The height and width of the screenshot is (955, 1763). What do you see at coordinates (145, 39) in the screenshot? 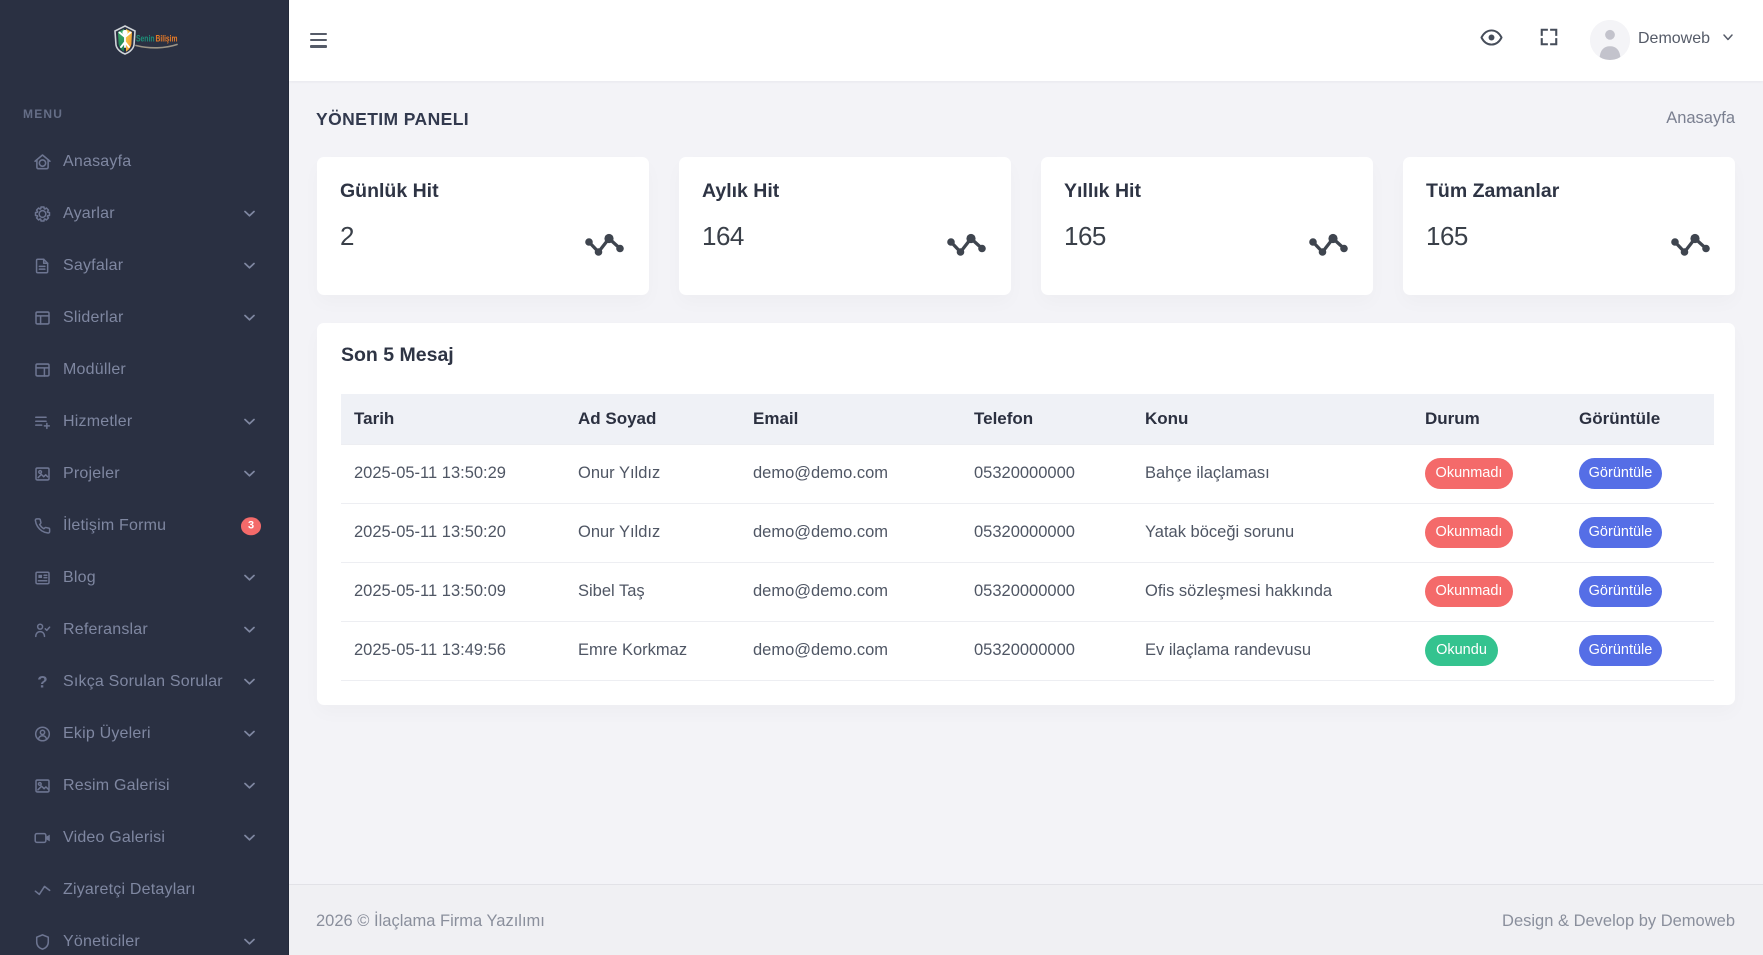
I see `svg-text: Senin` at bounding box center [145, 39].